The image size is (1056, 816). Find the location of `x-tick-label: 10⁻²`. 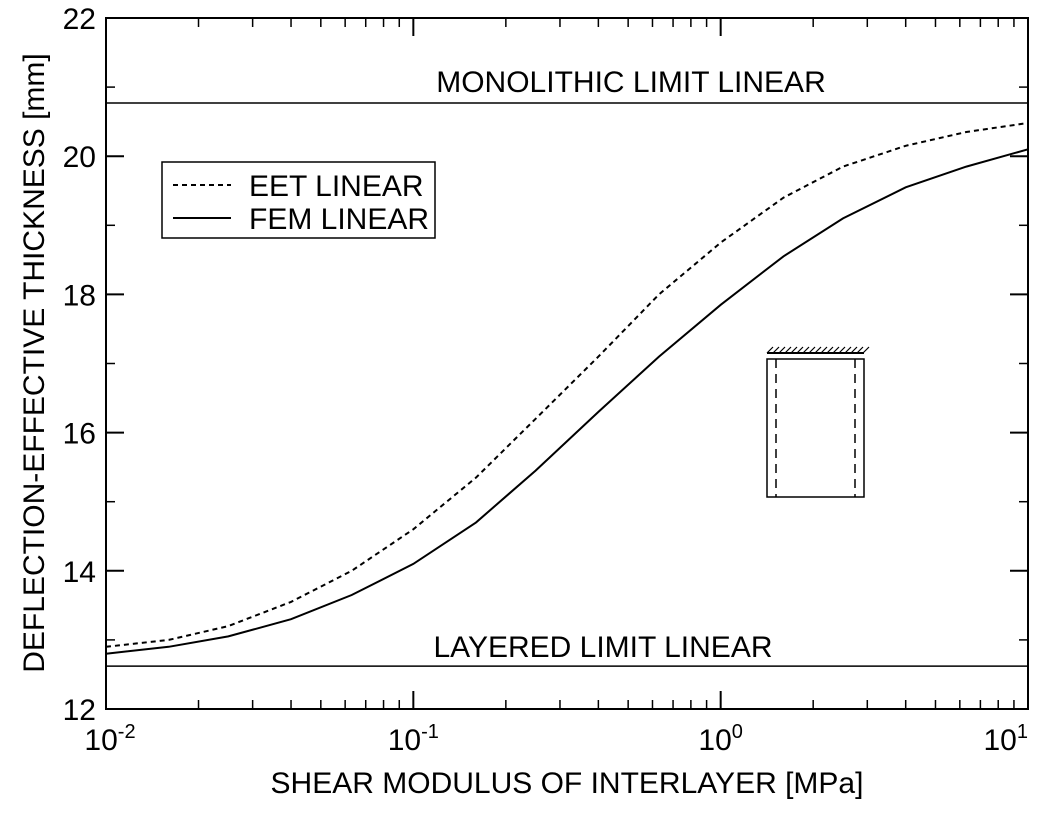

x-tick-label: 10⁻² is located at coordinates (109, 739).